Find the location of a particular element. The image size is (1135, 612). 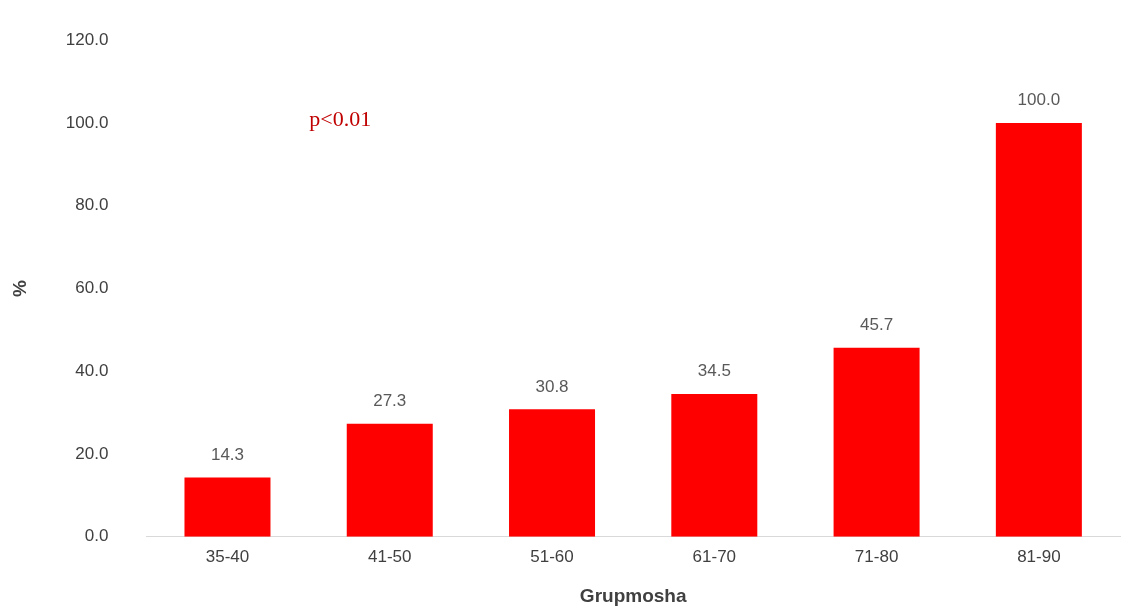

data-label: 100.0 is located at coordinates (1039, 100).